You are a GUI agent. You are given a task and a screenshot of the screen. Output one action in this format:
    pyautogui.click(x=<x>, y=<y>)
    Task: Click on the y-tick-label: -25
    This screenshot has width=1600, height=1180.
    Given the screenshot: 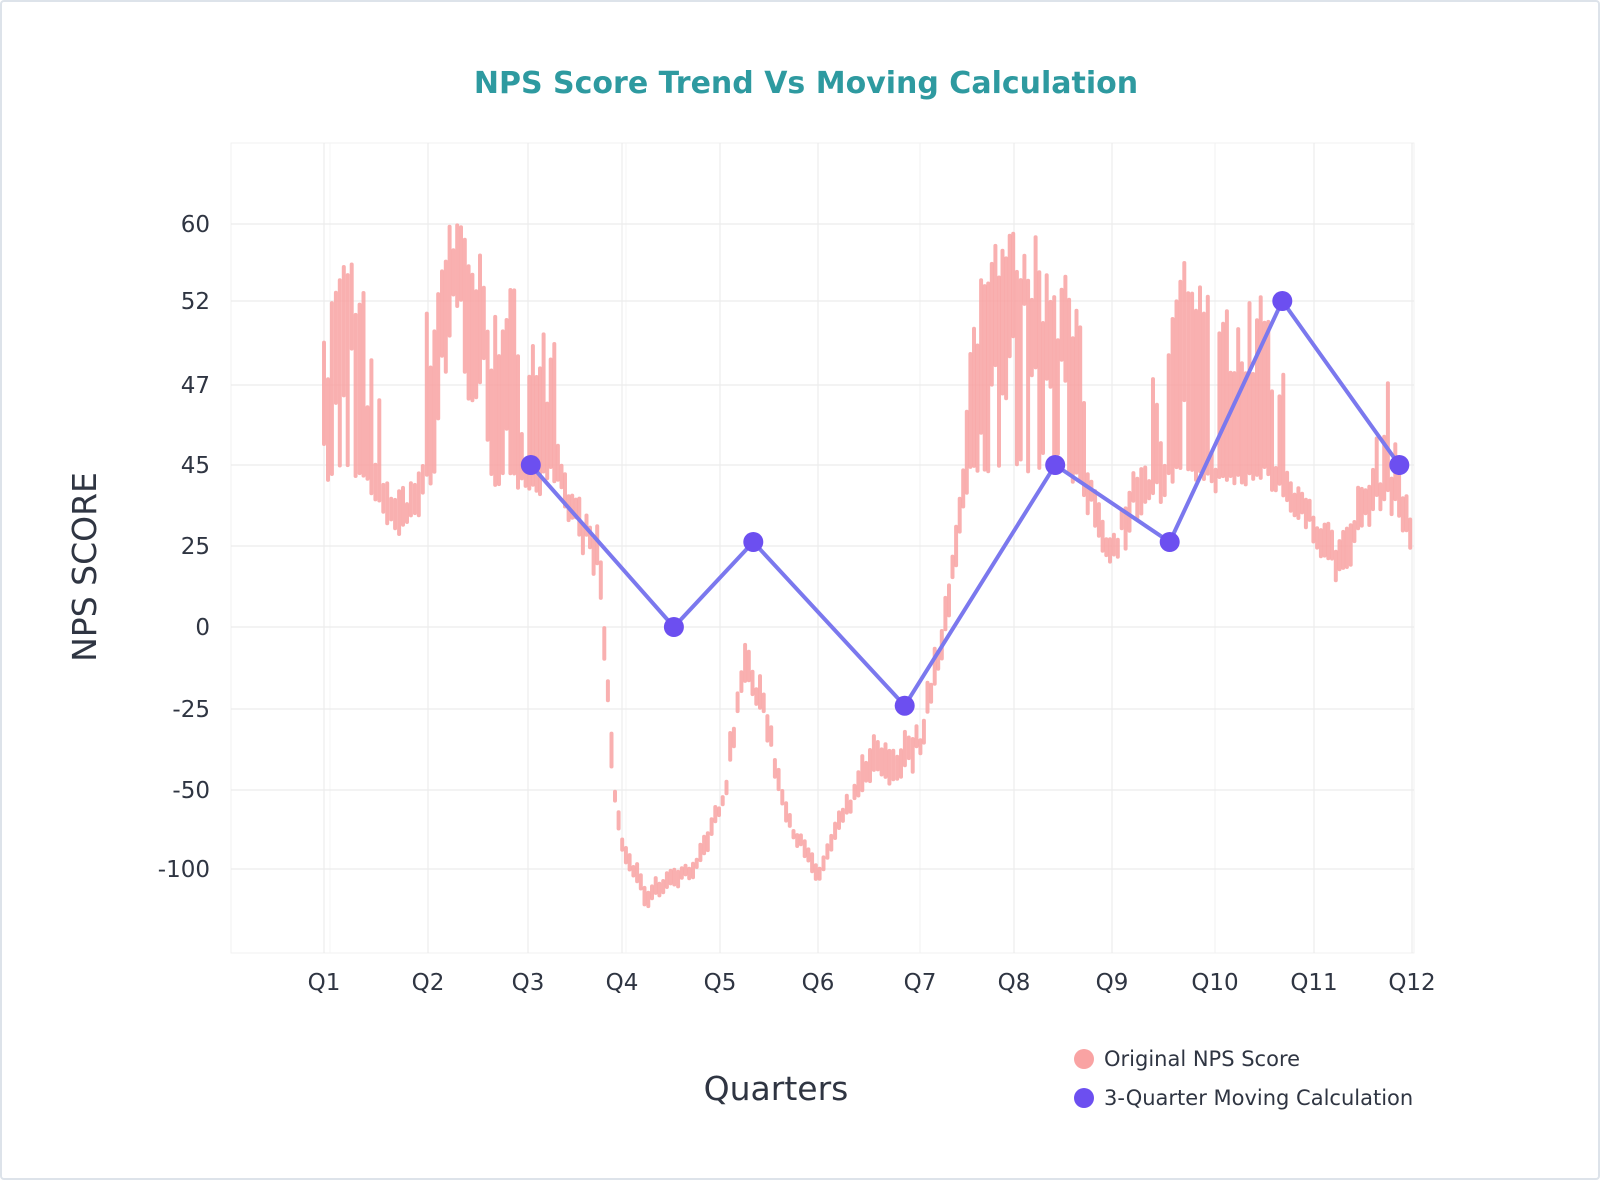 What is the action you would take?
    pyautogui.click(x=191, y=710)
    